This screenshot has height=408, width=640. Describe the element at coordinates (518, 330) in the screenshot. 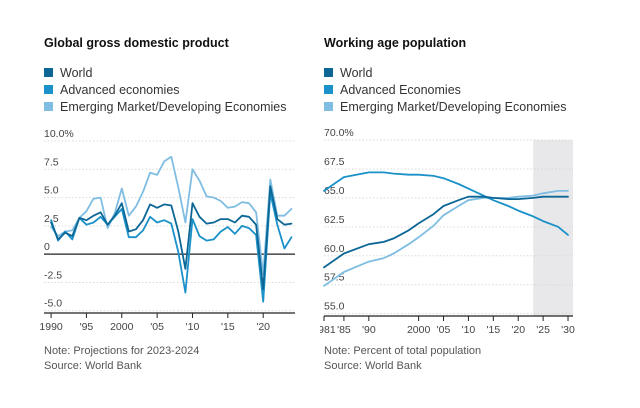

I see `population-x-tick-label: '20` at that location.